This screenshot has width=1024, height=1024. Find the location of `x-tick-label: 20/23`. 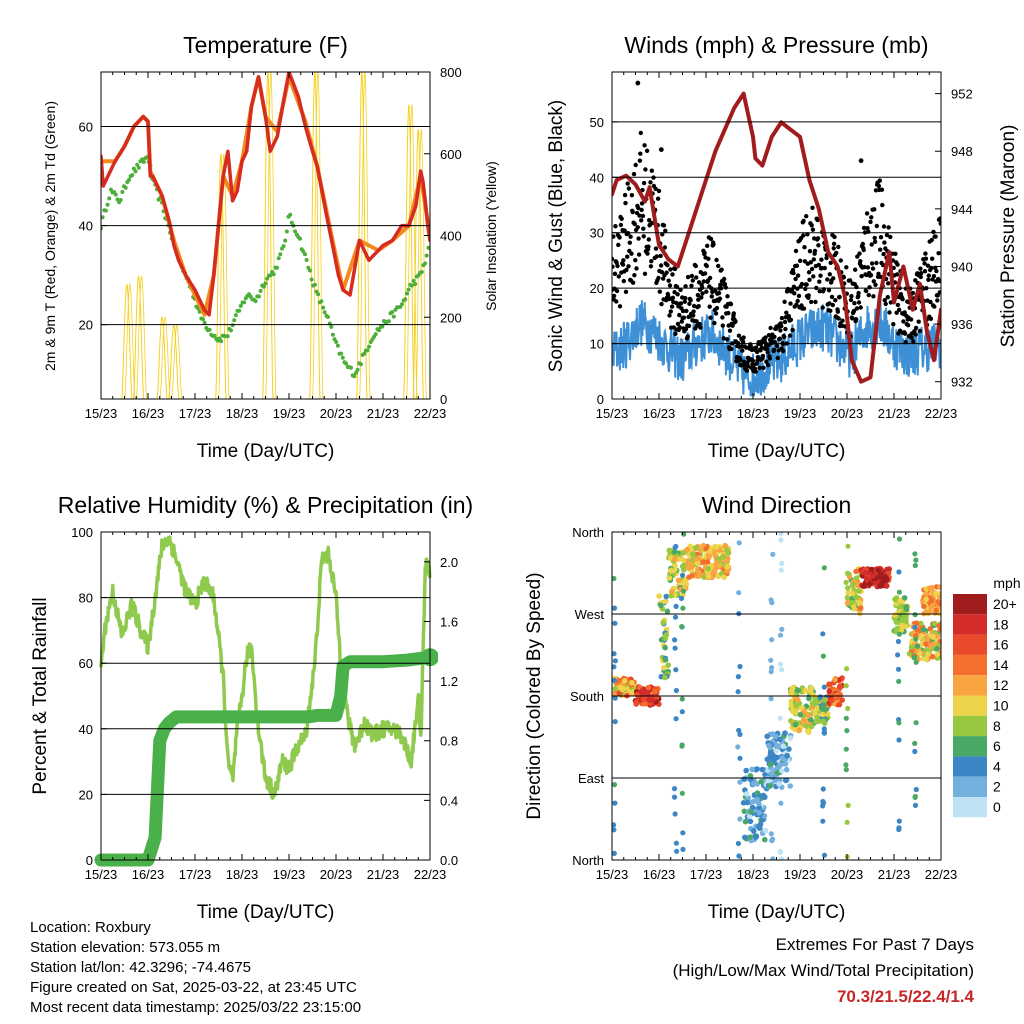

x-tick-label: 20/23 is located at coordinates (336, 413).